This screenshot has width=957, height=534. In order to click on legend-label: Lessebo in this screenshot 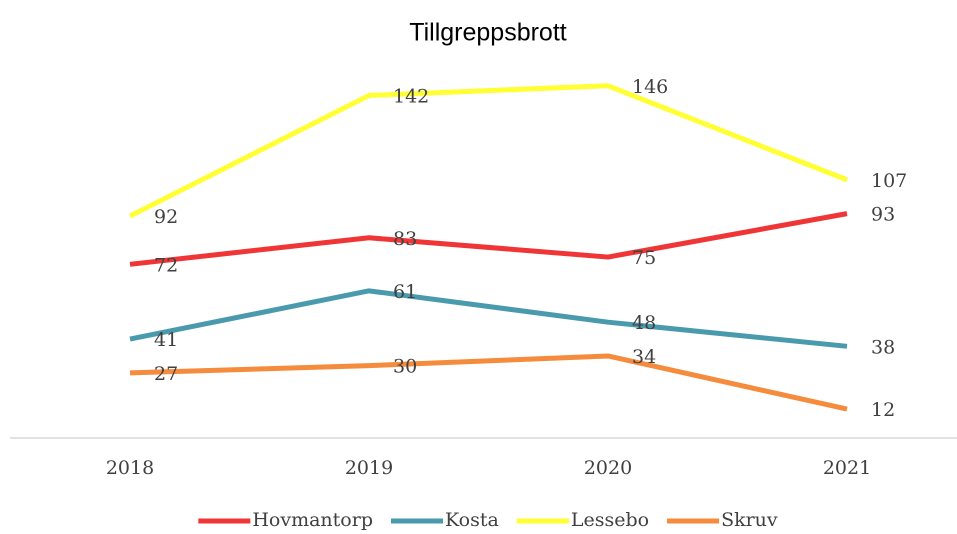, I will do `click(610, 520)`.